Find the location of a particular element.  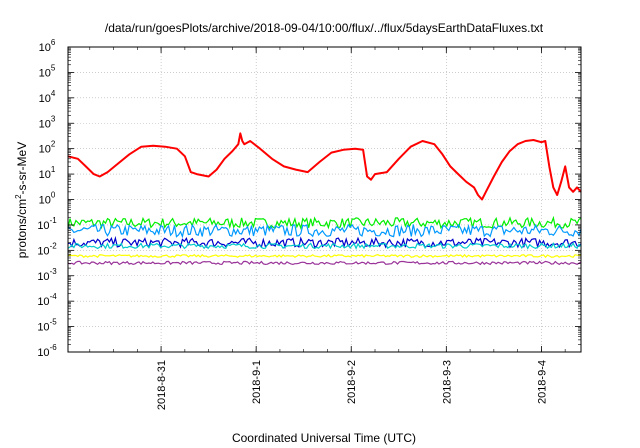

y-axis-label-superscript: 2 is located at coordinates (18, 196).